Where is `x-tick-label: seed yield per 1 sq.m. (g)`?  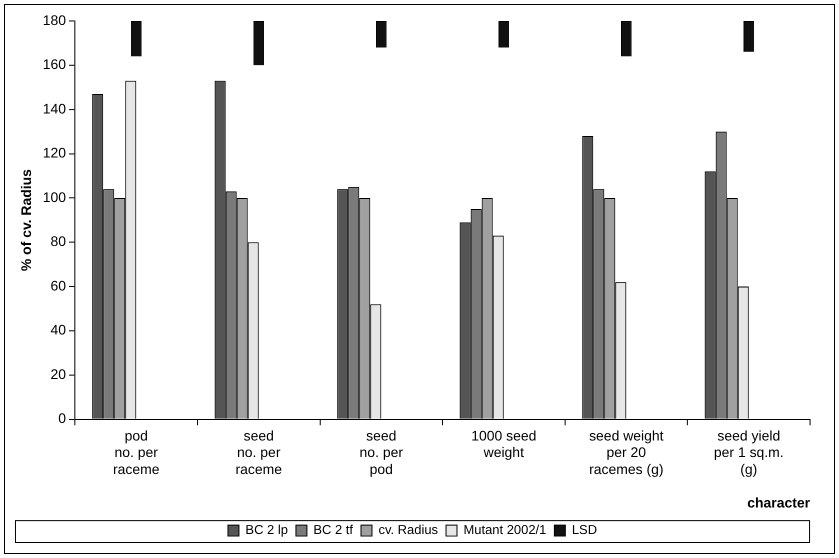 x-tick-label: seed yield per 1 sq.m. (g) is located at coordinates (749, 452).